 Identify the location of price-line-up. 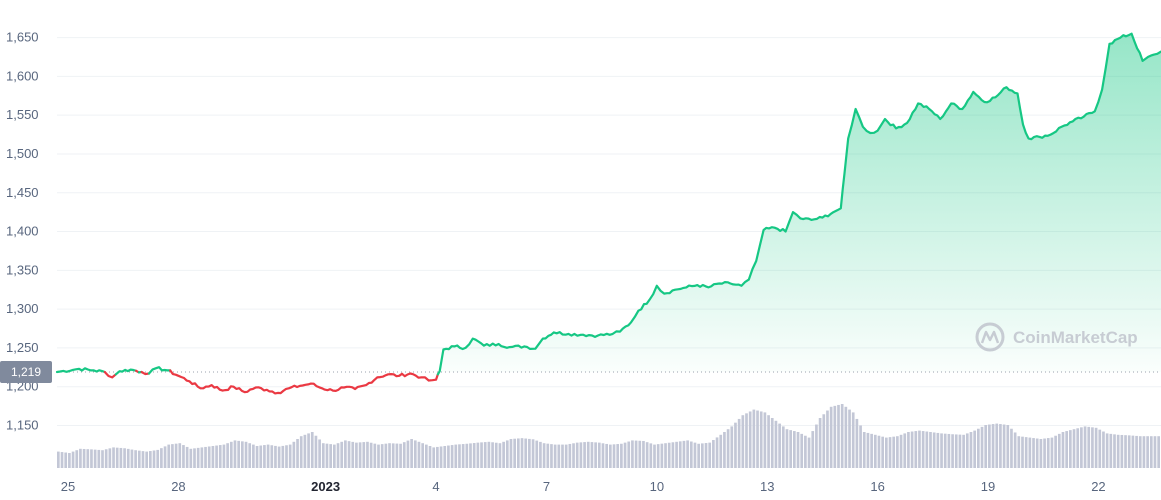
(126, 372).